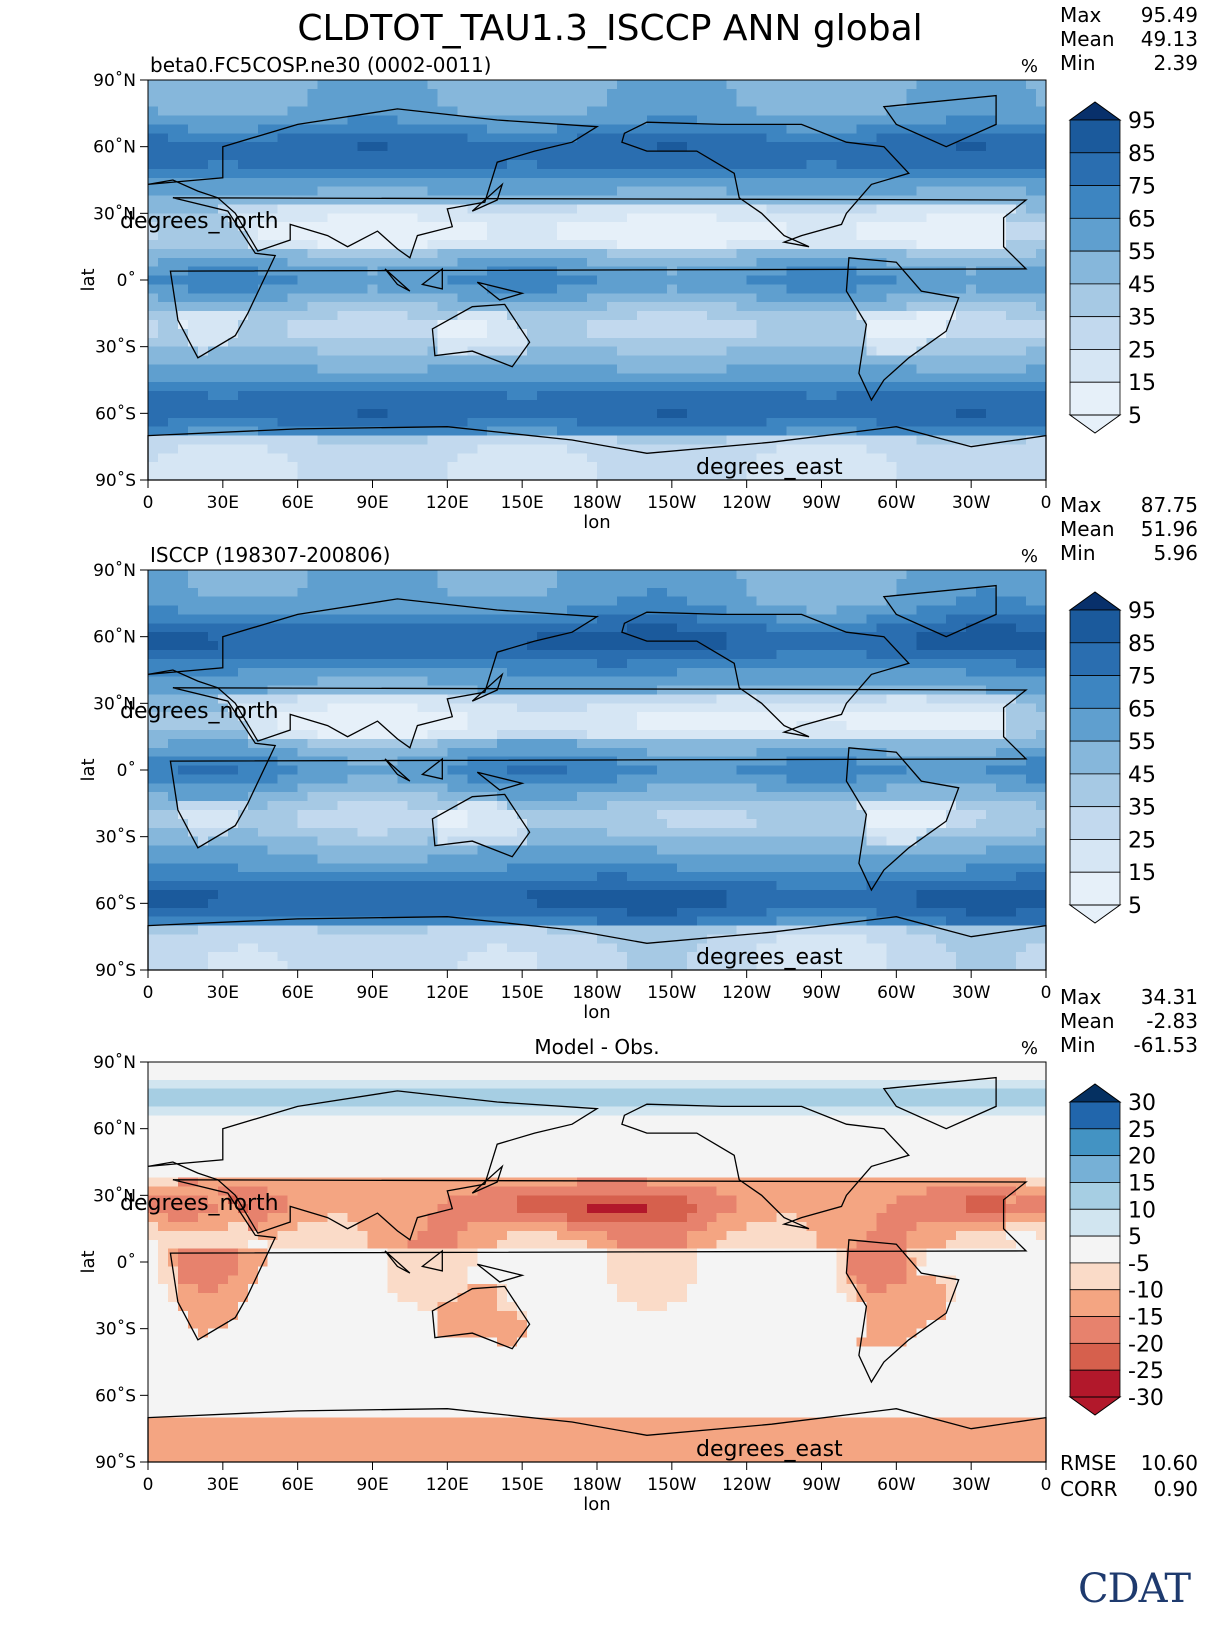 This screenshot has height=1628, width=1212. Describe the element at coordinates (1146, 1371) in the screenshot. I see `colorbar-label: -25` at that location.